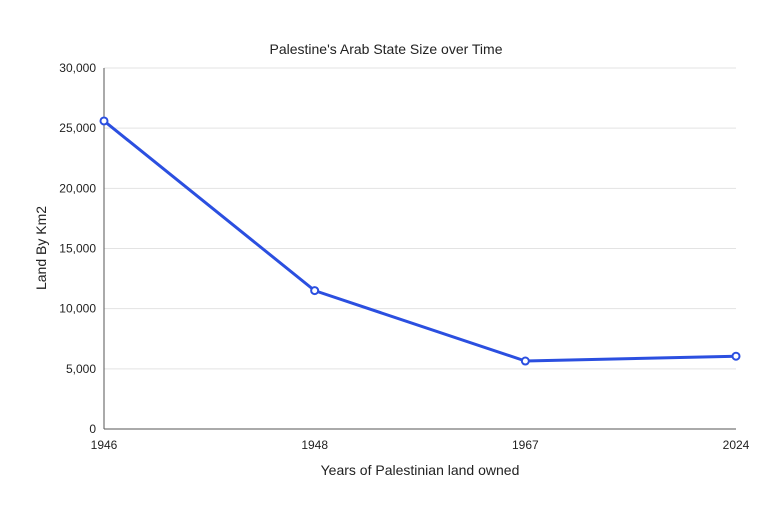 Image resolution: width=768 pixels, height=511 pixels. I want to click on x-tick-label: 1967, so click(525, 445).